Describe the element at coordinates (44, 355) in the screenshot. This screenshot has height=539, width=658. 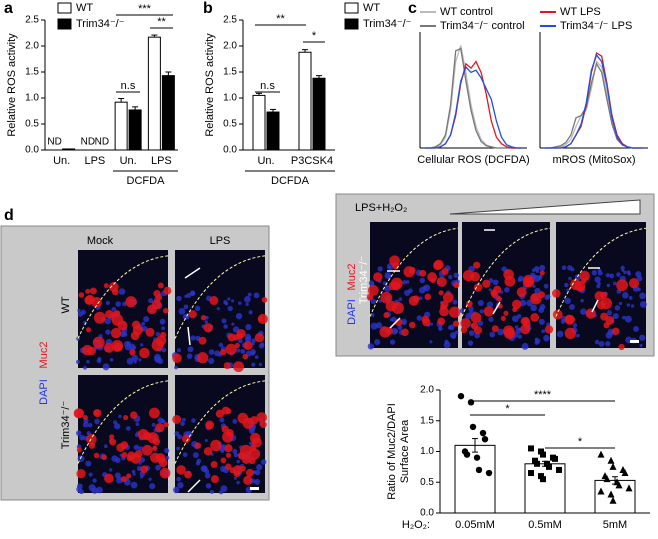
I see `stain-label: Muc2` at that location.